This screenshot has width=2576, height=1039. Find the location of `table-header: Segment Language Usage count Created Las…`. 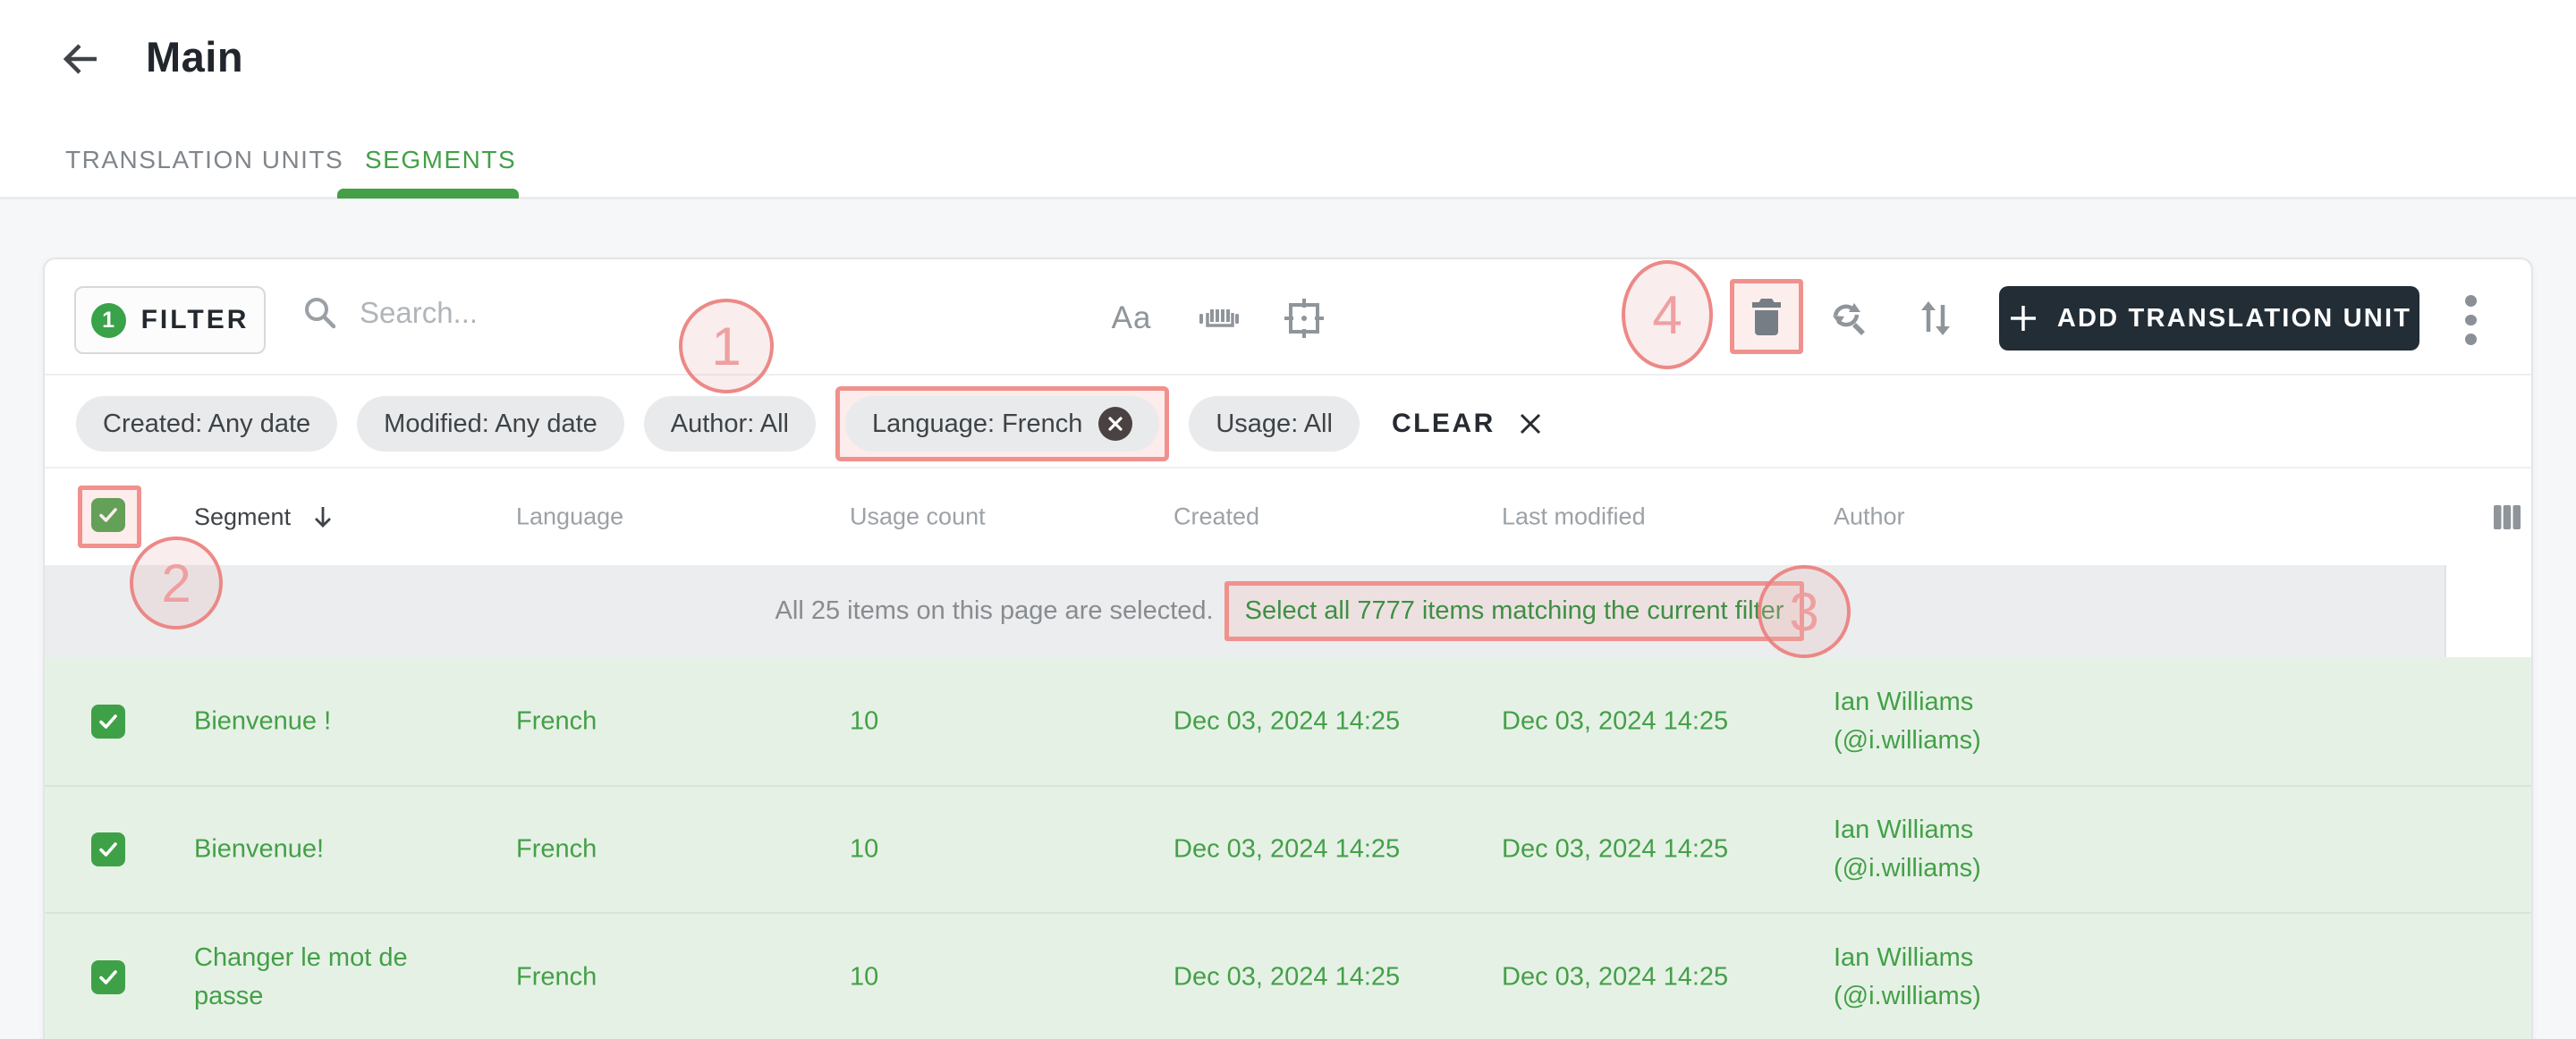

table-header: Segment Language Usage count Created Las… is located at coordinates (1288, 517).